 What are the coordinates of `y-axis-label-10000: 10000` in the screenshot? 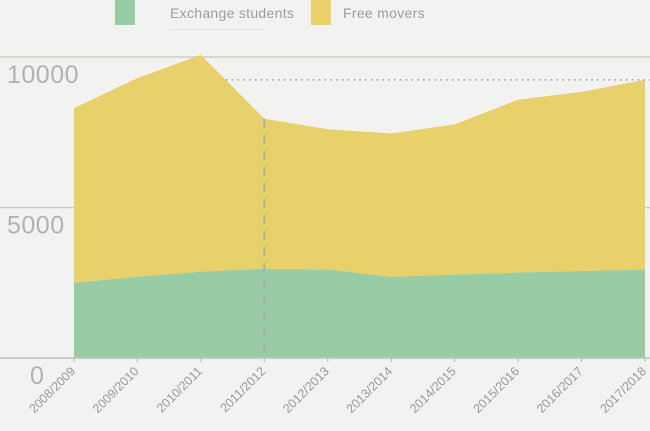 It's located at (43, 75).